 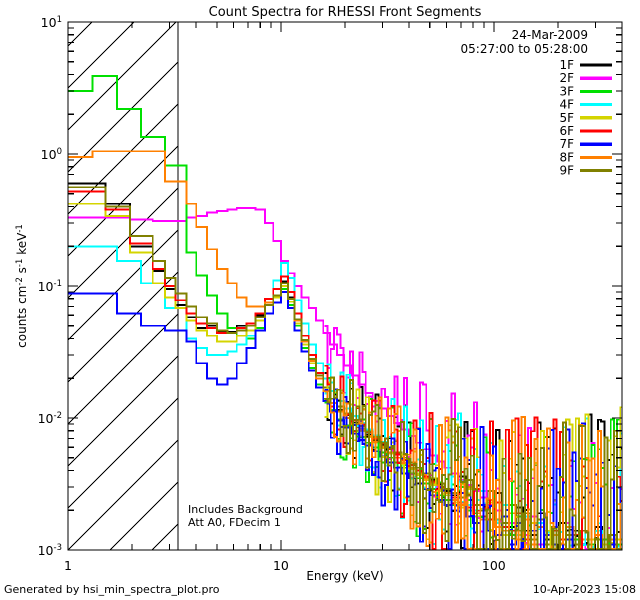 I want to click on footer-generator: Generated by hsi_min_spectra_plot.pro, so click(x=112, y=589).